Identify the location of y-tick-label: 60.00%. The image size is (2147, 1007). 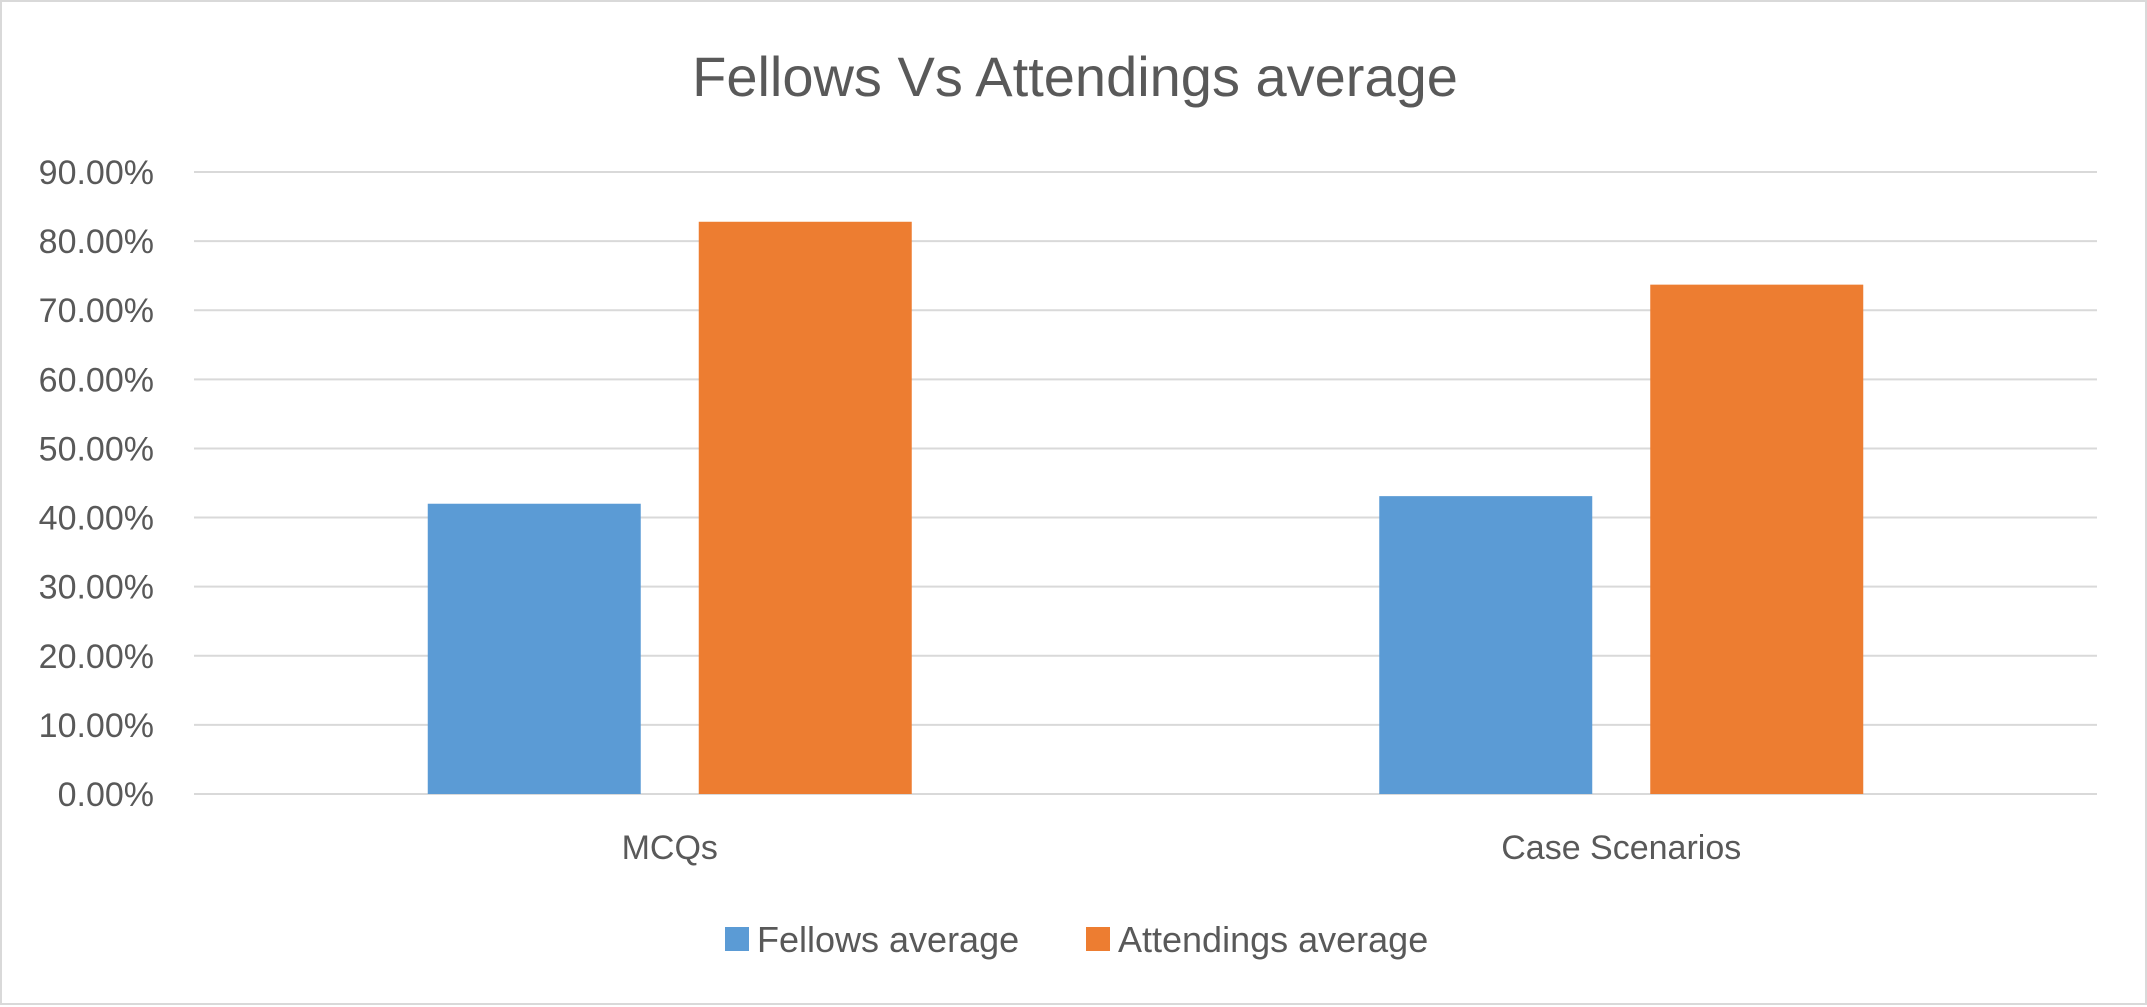
(96, 380).